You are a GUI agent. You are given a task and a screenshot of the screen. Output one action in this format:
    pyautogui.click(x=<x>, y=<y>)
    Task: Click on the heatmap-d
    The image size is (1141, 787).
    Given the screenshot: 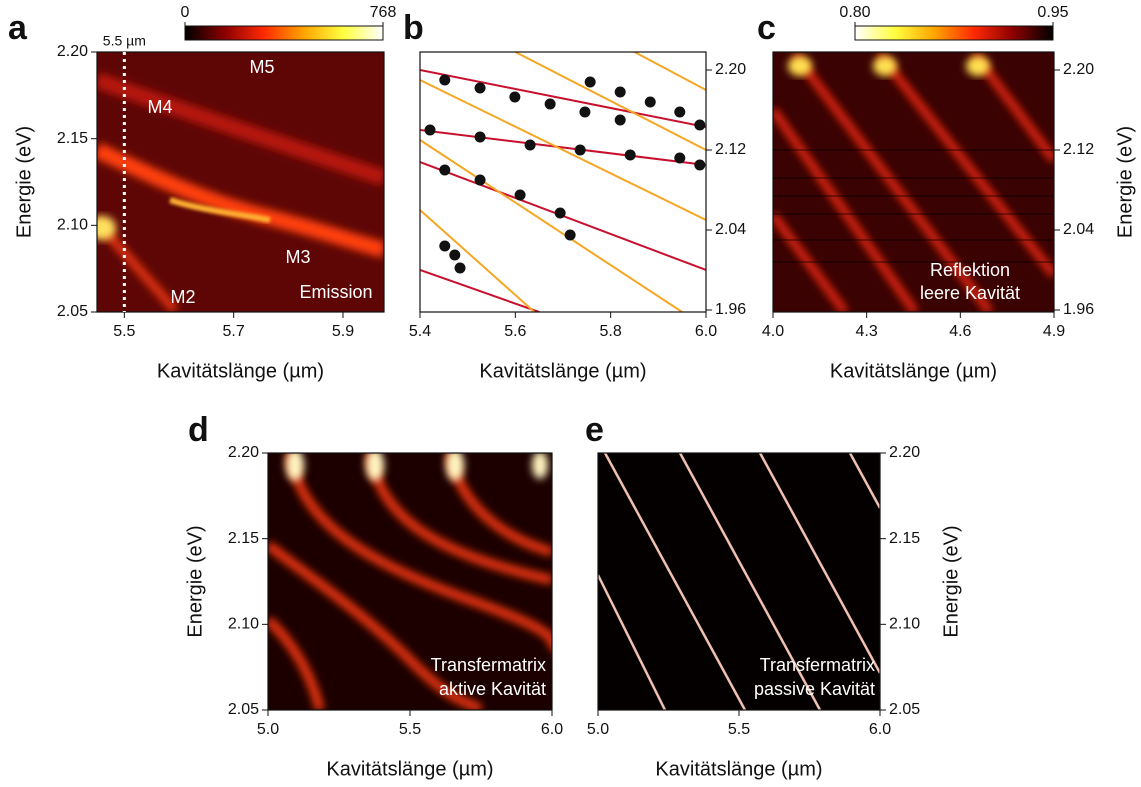 What is the action you would take?
    pyautogui.click(x=410, y=581)
    